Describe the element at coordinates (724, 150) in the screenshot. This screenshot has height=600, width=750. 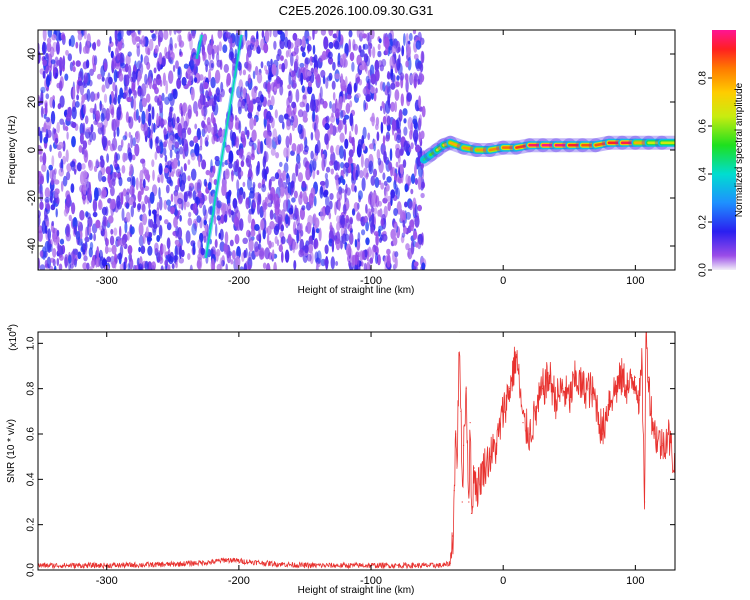
I see `colorbar-scale` at that location.